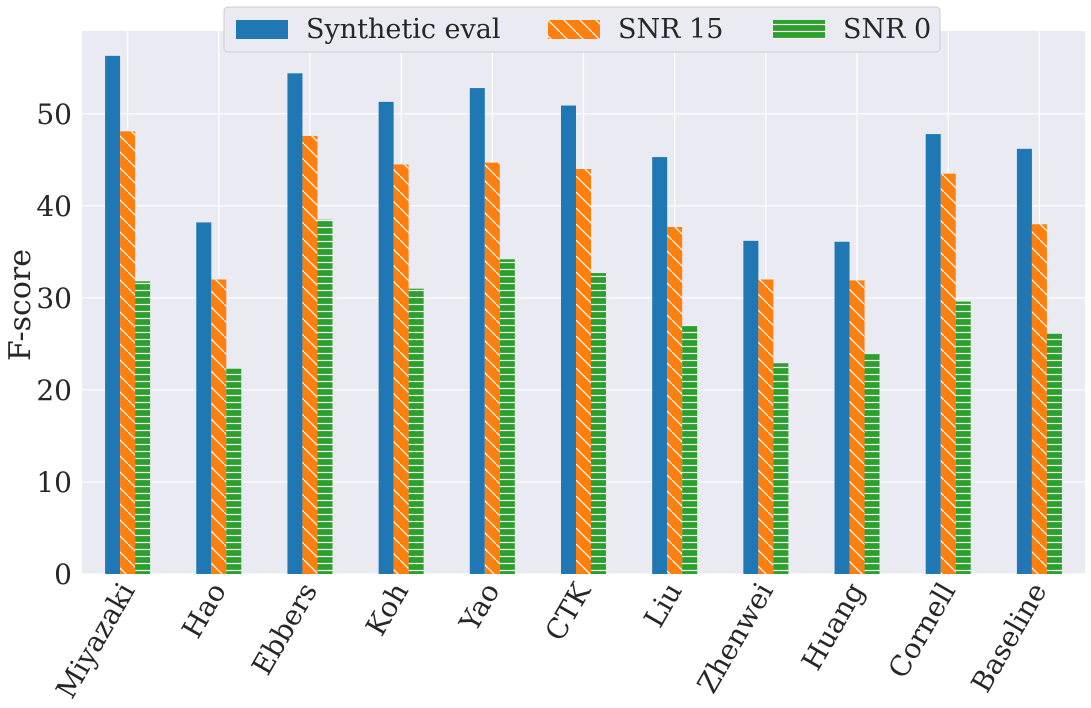  Describe the element at coordinates (284, 629) in the screenshot. I see `x-tick-label: Ebbers` at that location.